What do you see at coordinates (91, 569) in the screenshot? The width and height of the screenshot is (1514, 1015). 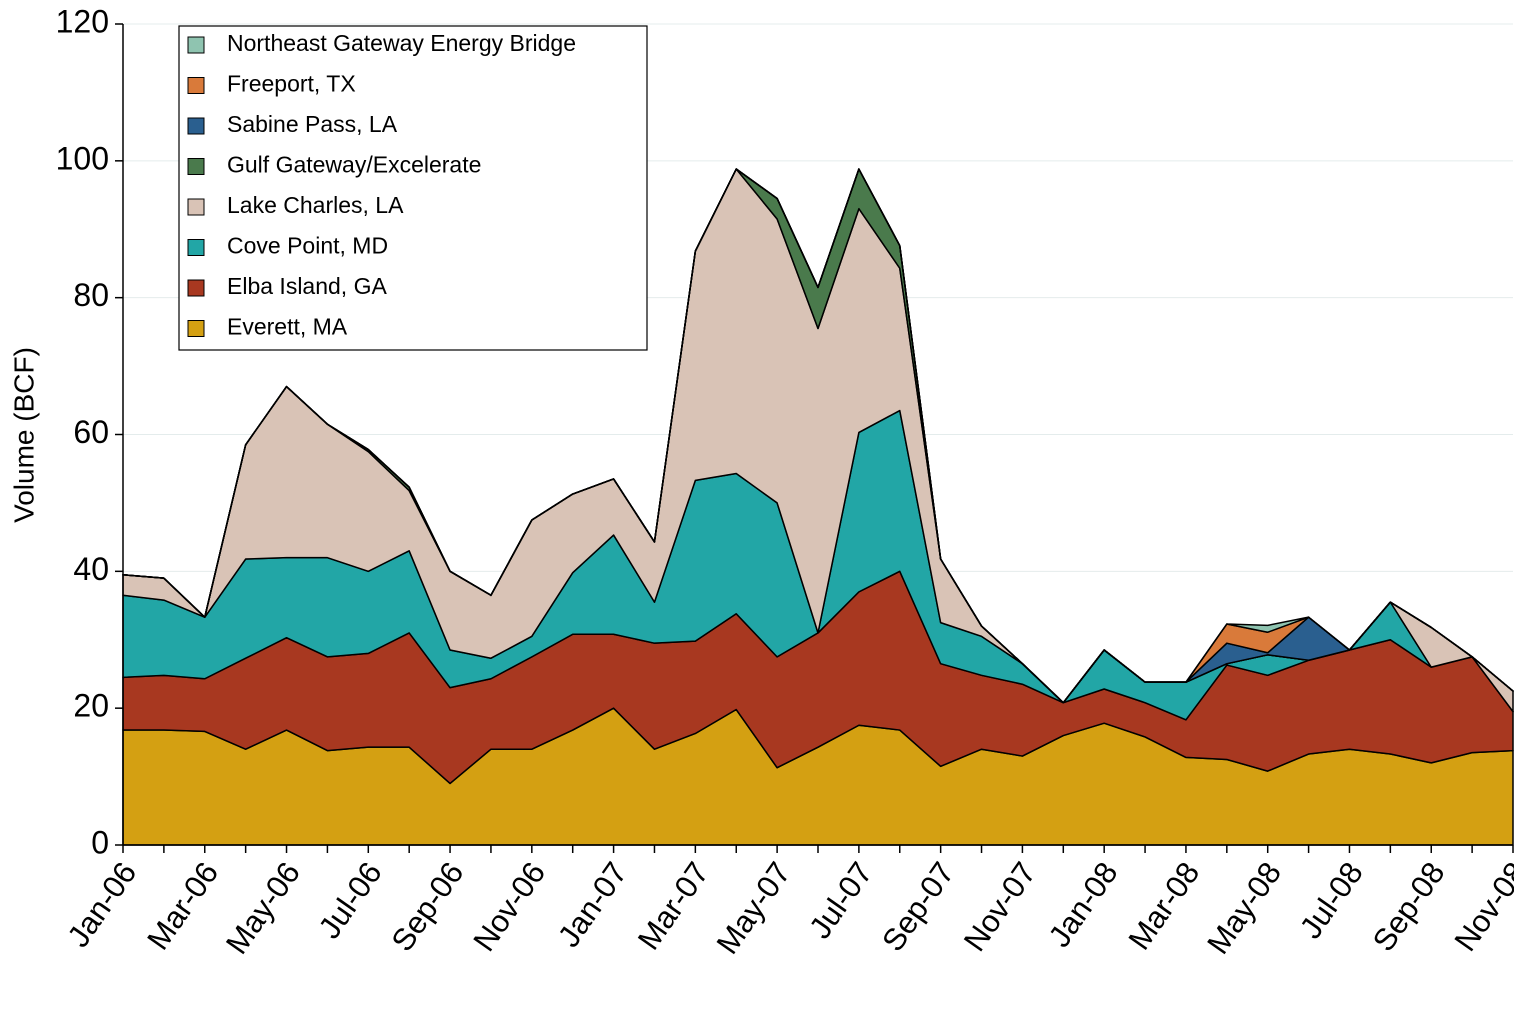 I see `y-tick-label: 40` at bounding box center [91, 569].